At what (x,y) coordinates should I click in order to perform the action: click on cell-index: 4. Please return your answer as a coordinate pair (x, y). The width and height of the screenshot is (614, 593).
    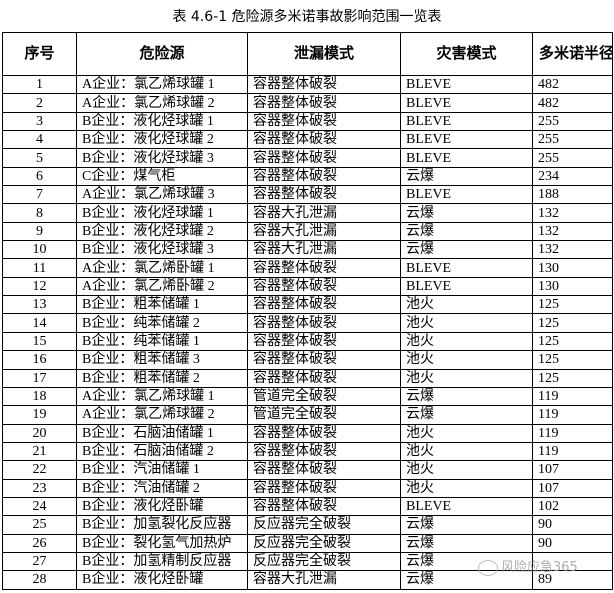
    Looking at the image, I should click on (39, 140).